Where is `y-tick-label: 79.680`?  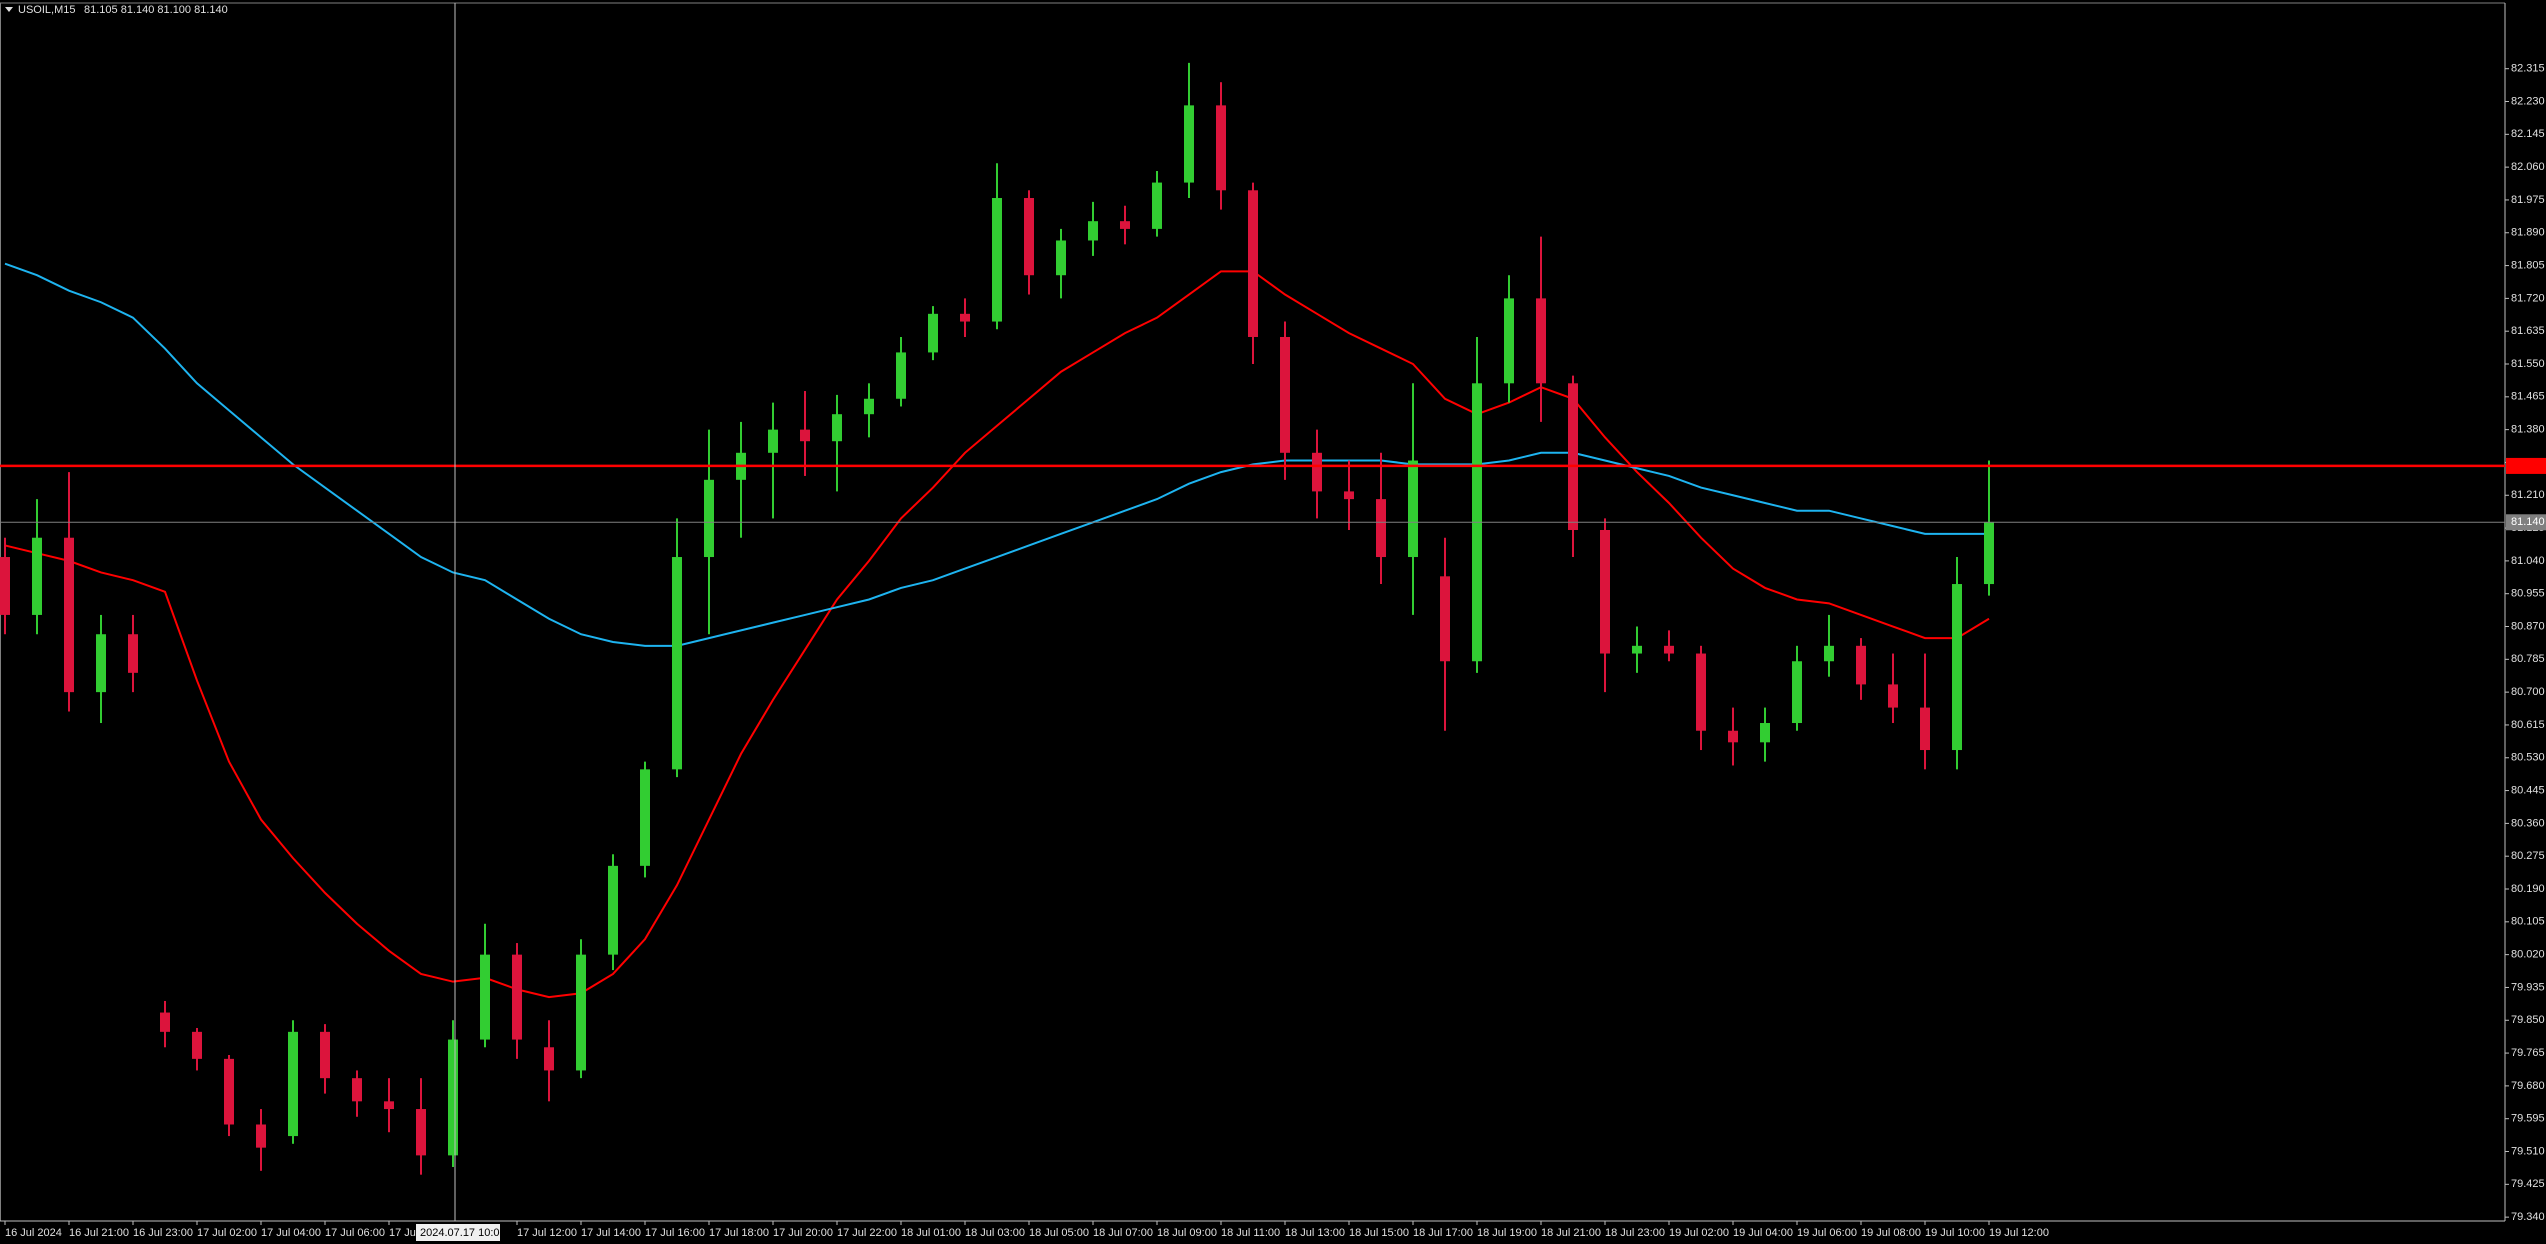
y-tick-label: 79.680 is located at coordinates (2528, 1086).